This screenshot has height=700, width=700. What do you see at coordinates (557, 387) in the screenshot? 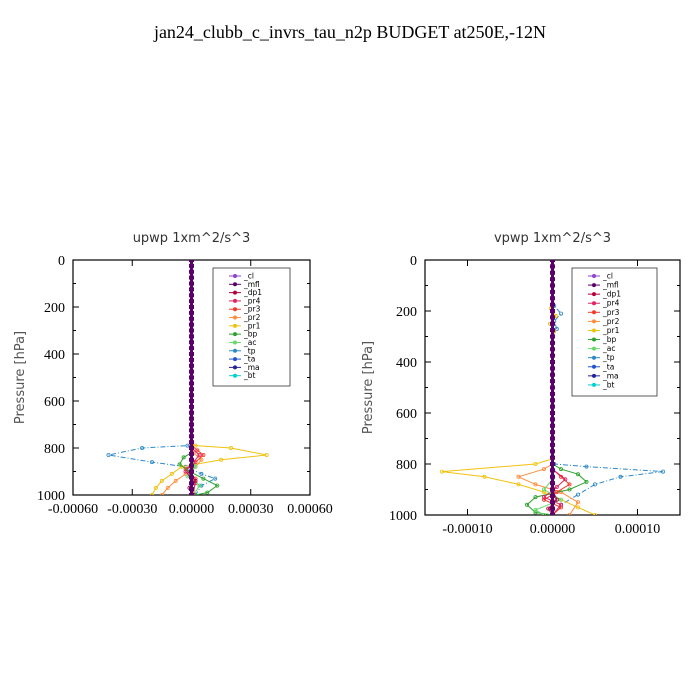
I see `series-line-bp` at bounding box center [557, 387].